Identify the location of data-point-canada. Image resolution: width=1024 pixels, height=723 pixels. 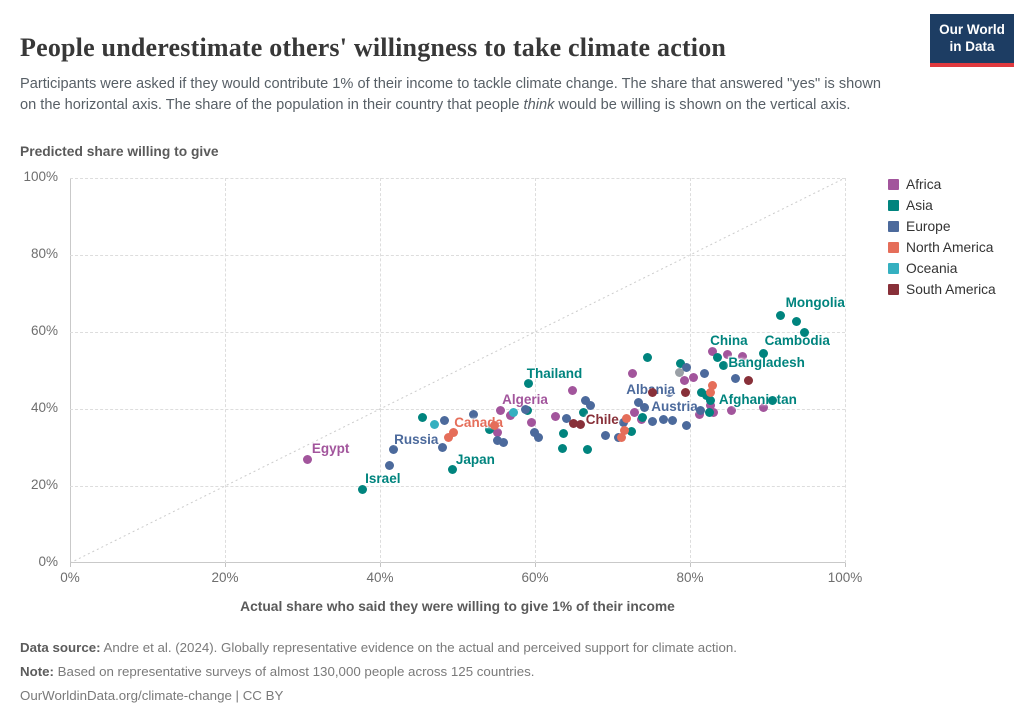
(448, 437).